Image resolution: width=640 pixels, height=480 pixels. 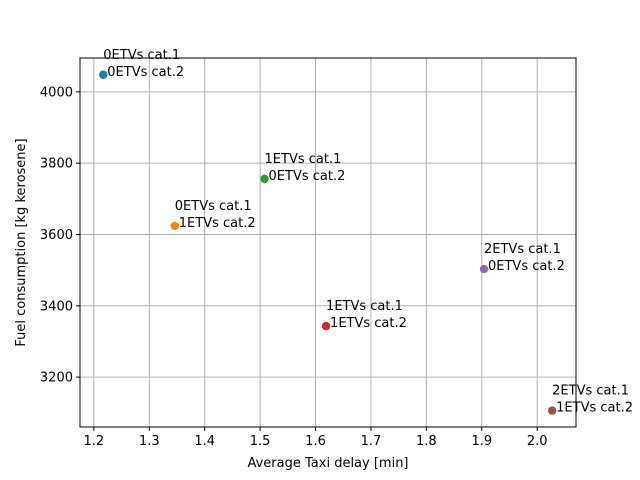 What do you see at coordinates (56, 306) in the screenshot?
I see `y-tick-label: 3400` at bounding box center [56, 306].